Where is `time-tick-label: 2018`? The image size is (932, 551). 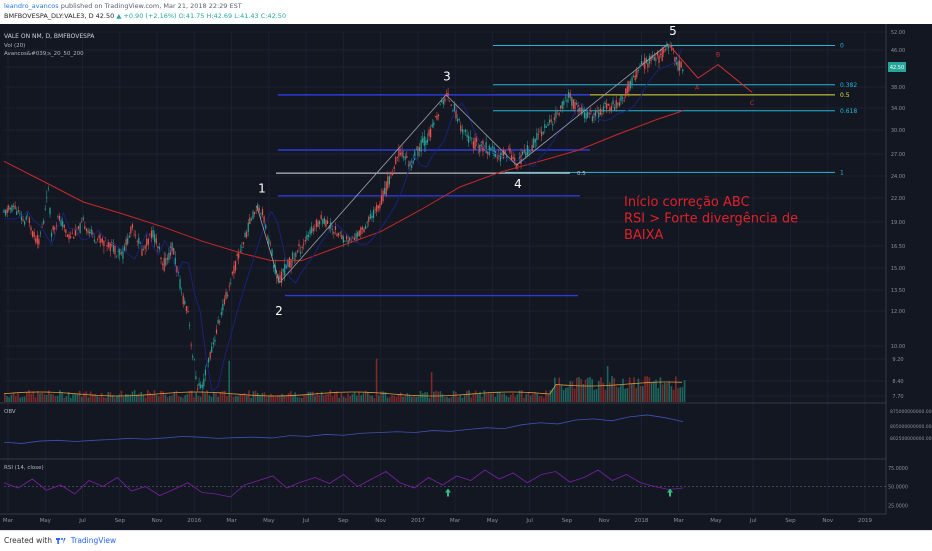 time-tick-label: 2018 is located at coordinates (641, 521).